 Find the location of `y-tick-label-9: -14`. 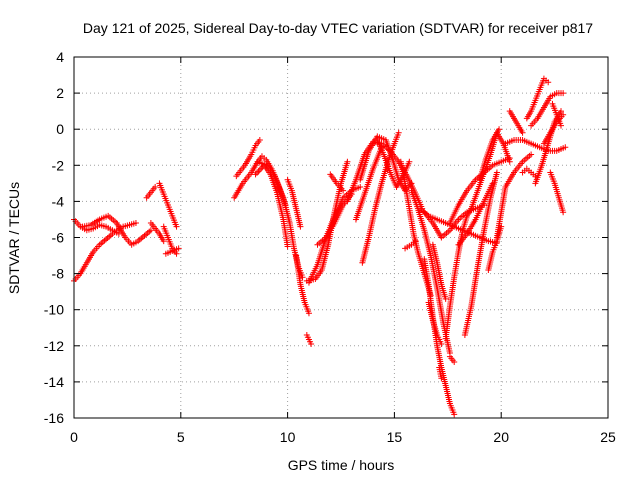

y-tick-label-9: -14 is located at coordinates (54, 382).